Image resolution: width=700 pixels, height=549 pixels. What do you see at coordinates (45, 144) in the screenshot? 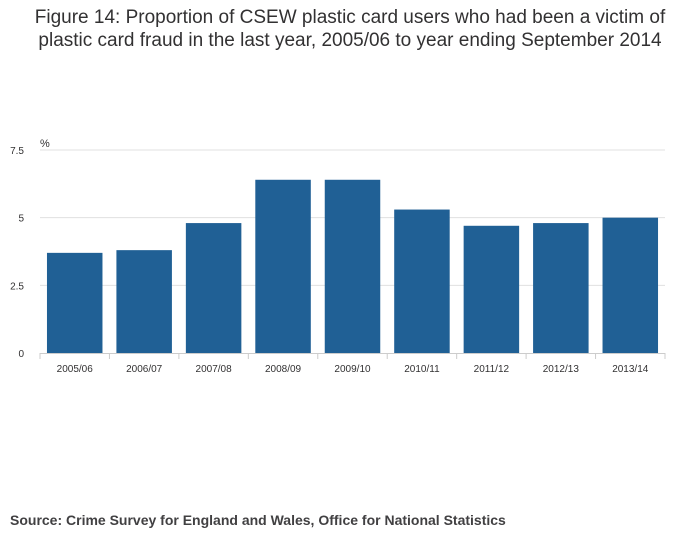
I see `y-axis-label: %` at bounding box center [45, 144].